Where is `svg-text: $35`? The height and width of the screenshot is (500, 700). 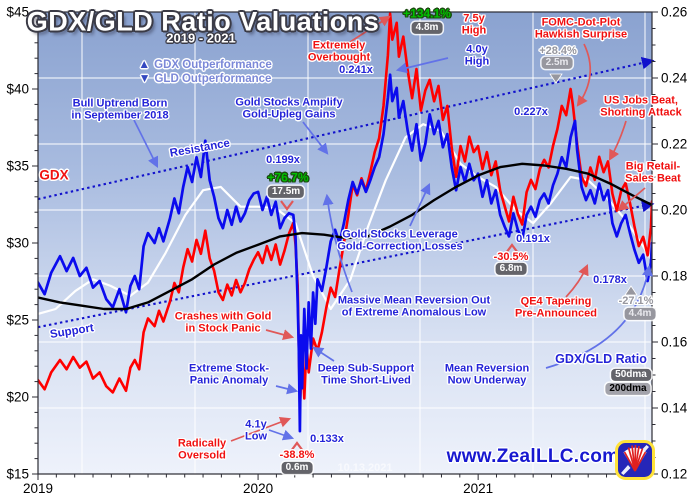
svg-text: $35 is located at coordinates (17, 166).